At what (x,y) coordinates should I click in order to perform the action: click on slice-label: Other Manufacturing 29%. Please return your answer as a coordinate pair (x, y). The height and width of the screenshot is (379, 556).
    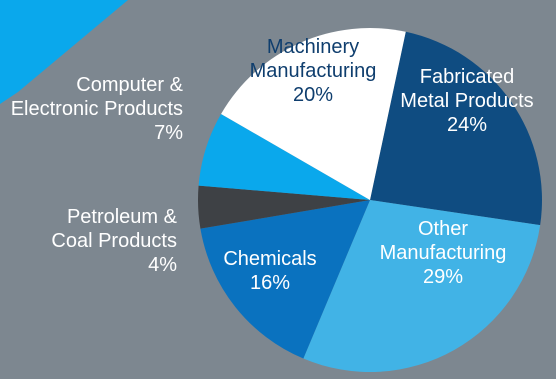
    Looking at the image, I should click on (443, 253).